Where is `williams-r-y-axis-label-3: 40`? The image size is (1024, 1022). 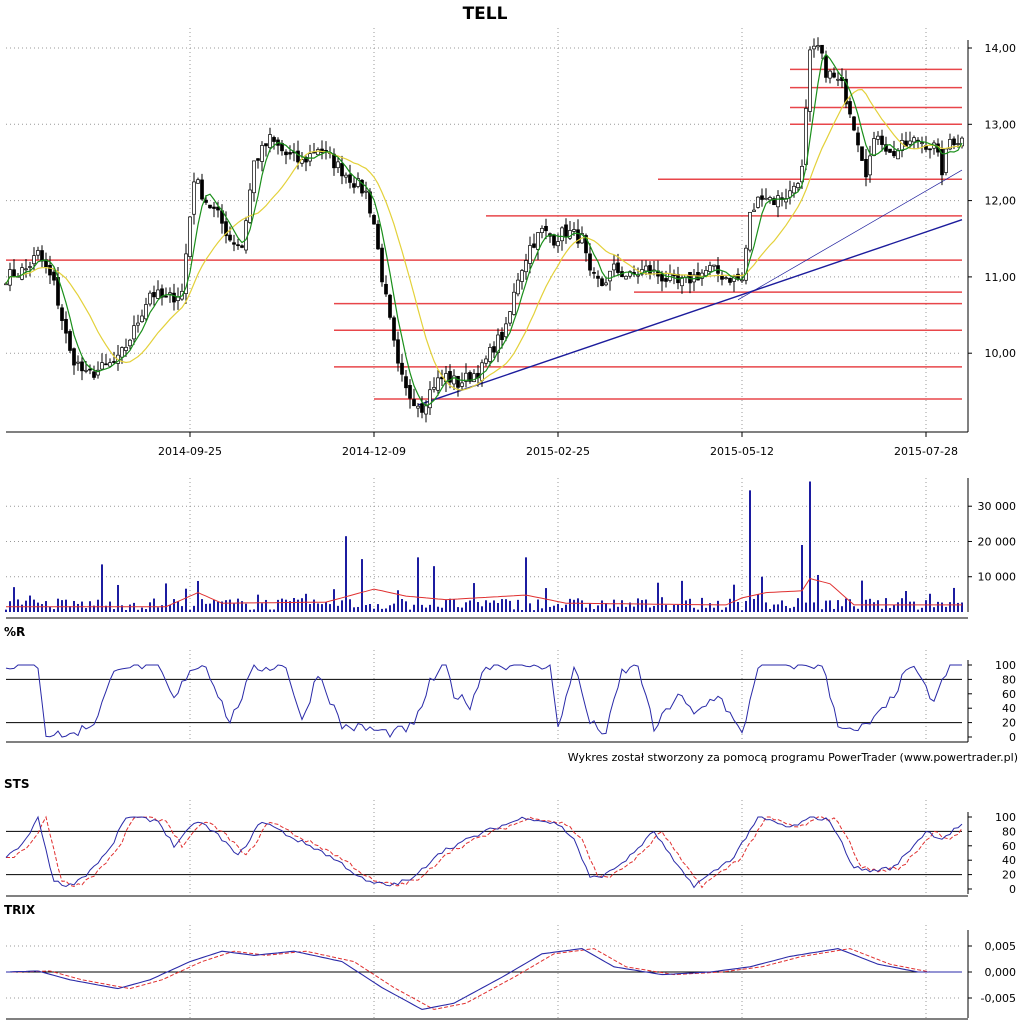
williams-r-y-axis-label-3: 40 is located at coordinates (1009, 708).